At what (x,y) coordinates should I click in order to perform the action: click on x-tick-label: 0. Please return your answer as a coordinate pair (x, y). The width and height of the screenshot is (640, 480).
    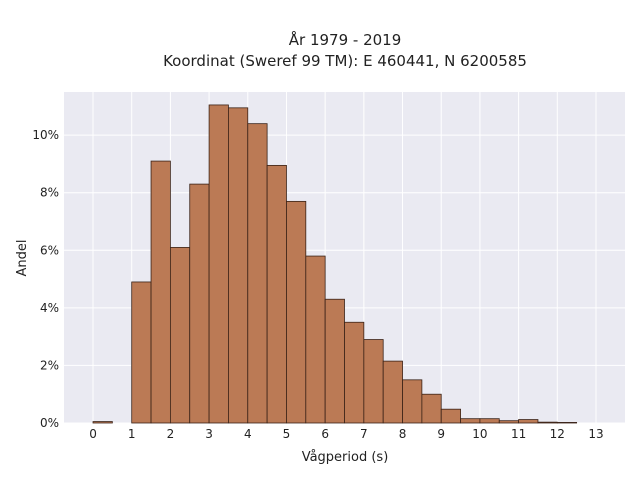
    Looking at the image, I should click on (93, 434).